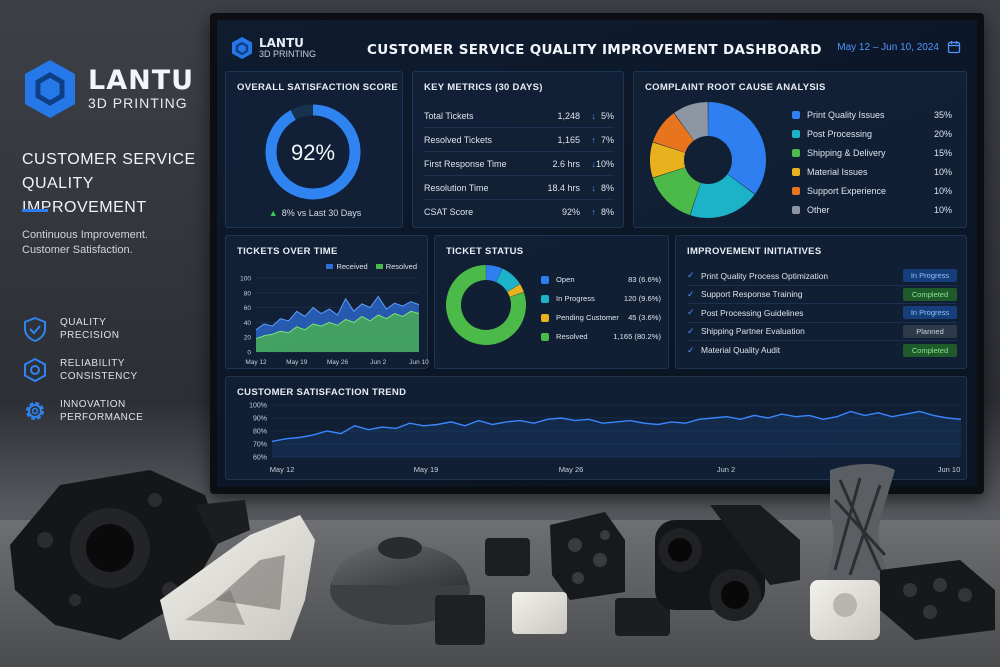  Describe the element at coordinates (102, 417) in the screenshot. I see `pillar-line: PERFORMANCE` at that location.